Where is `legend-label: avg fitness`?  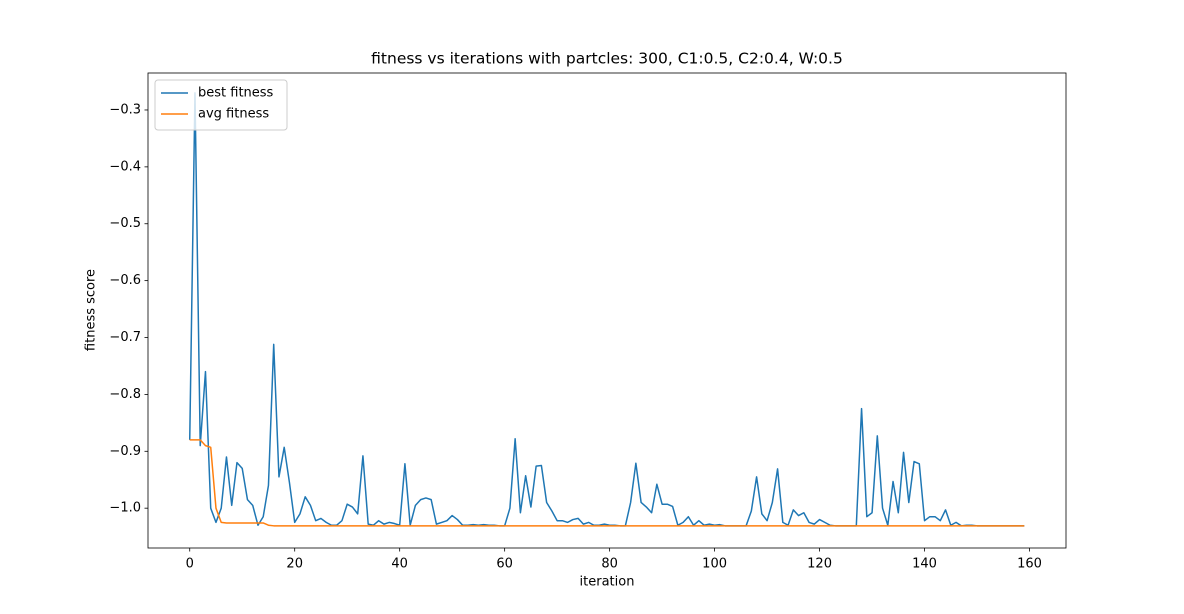 legend-label: avg fitness is located at coordinates (233, 114).